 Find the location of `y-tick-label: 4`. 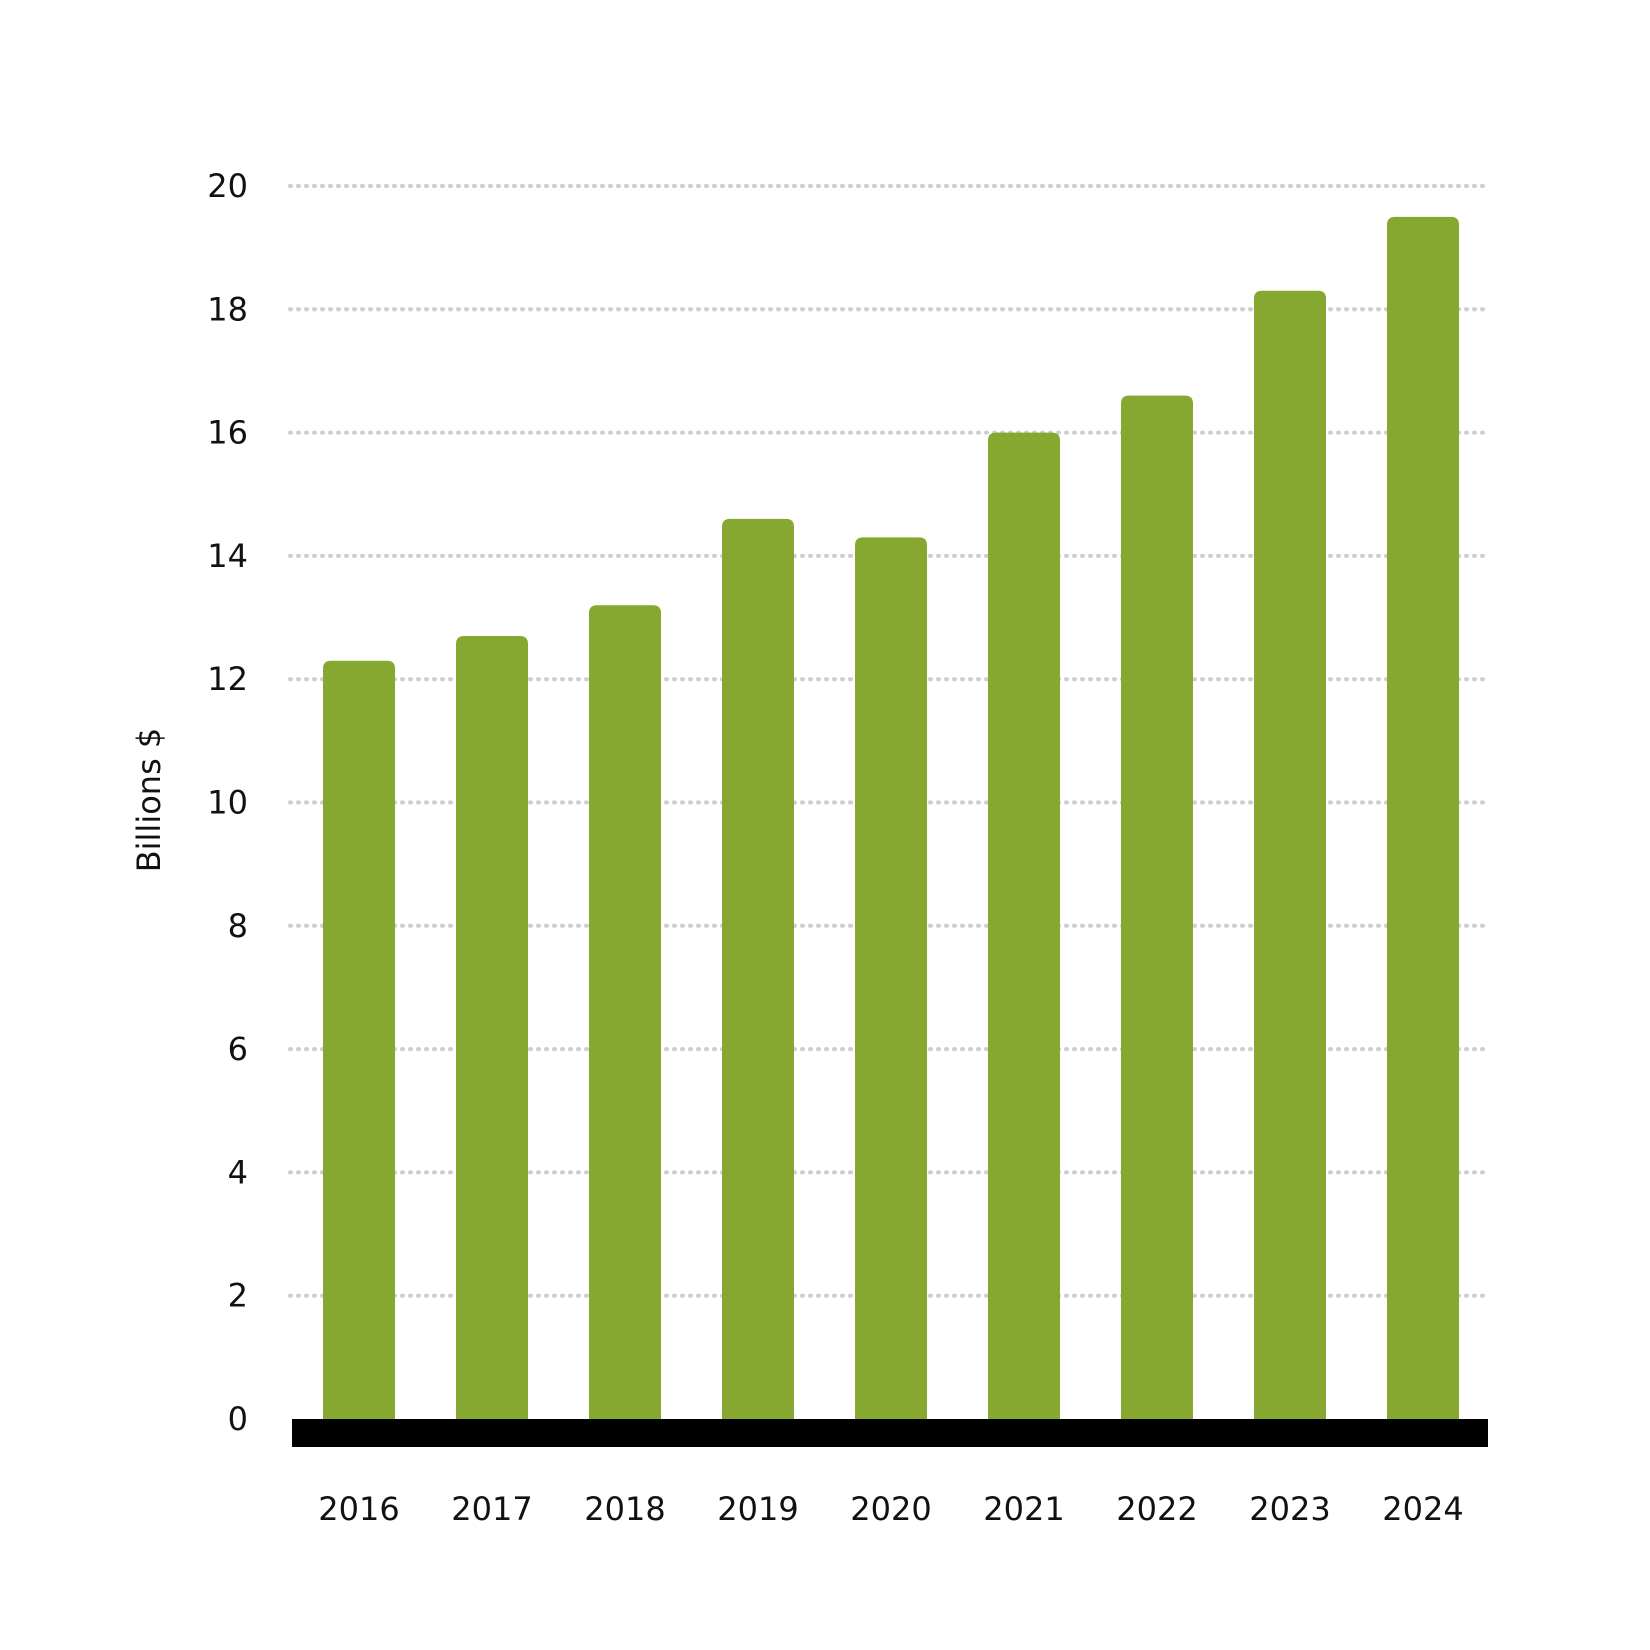

y-tick-label: 4 is located at coordinates (238, 1172).